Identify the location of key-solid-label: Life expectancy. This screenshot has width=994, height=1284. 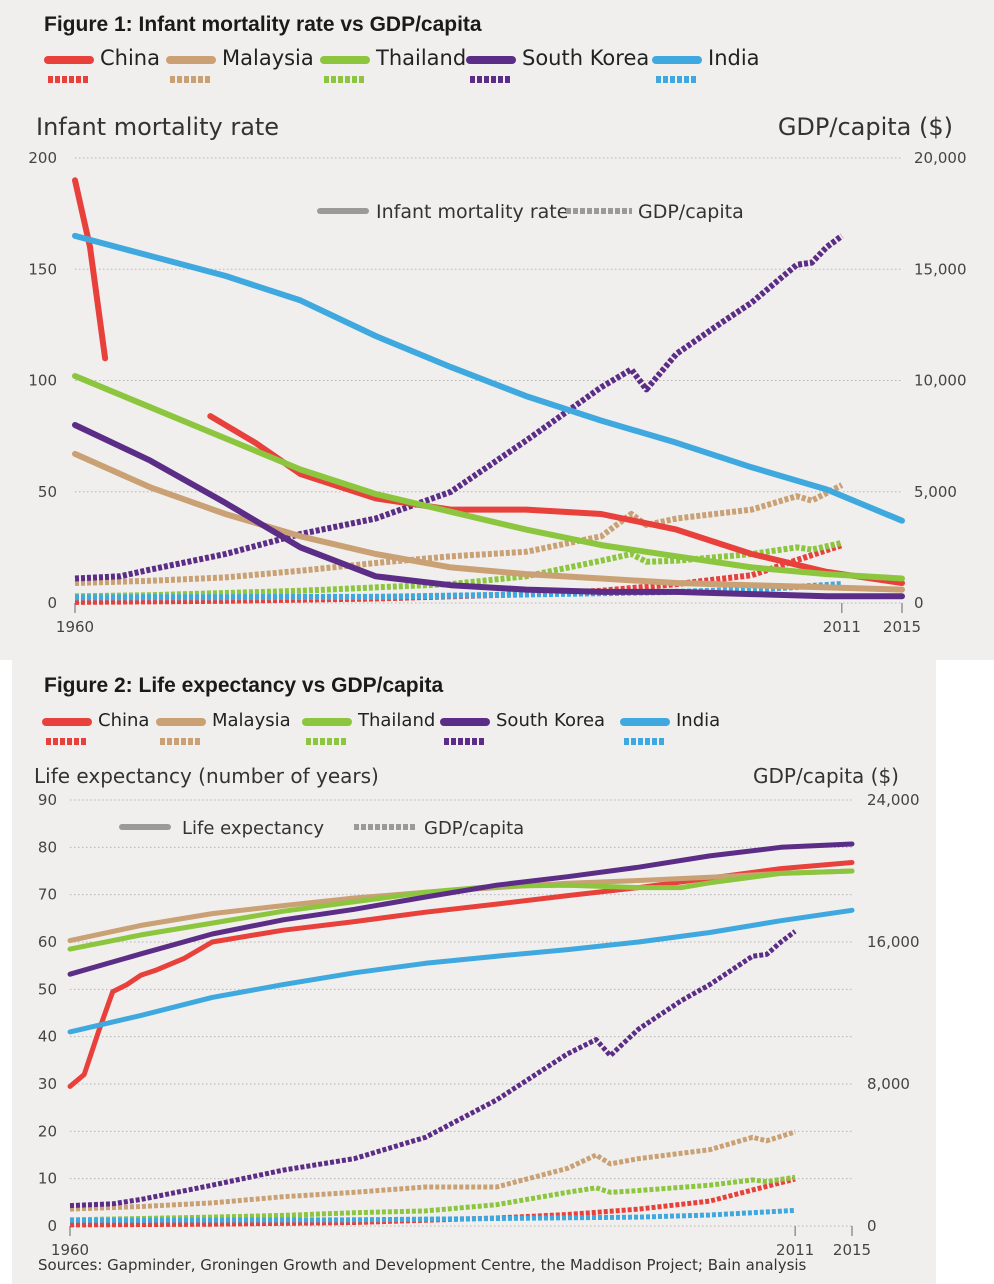
(253, 828).